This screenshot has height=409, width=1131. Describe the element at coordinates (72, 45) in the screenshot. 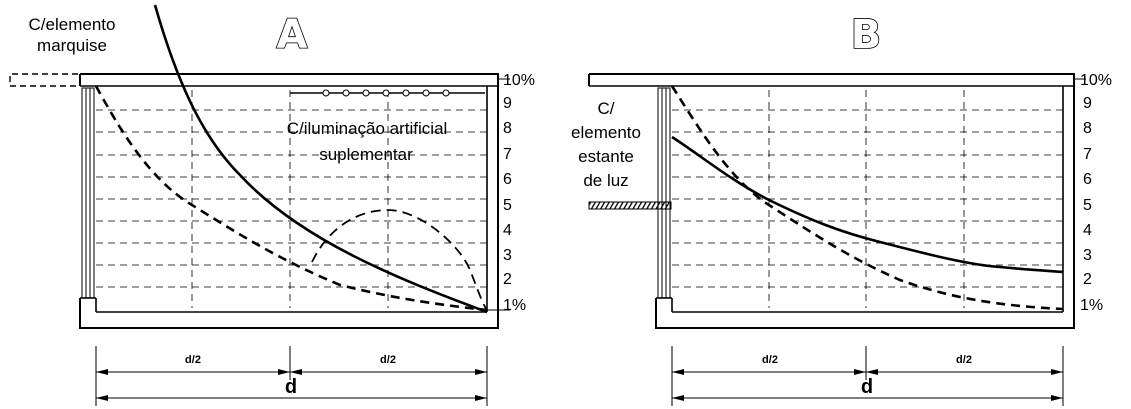

I see `marquise-label-line2: marquise` at that location.